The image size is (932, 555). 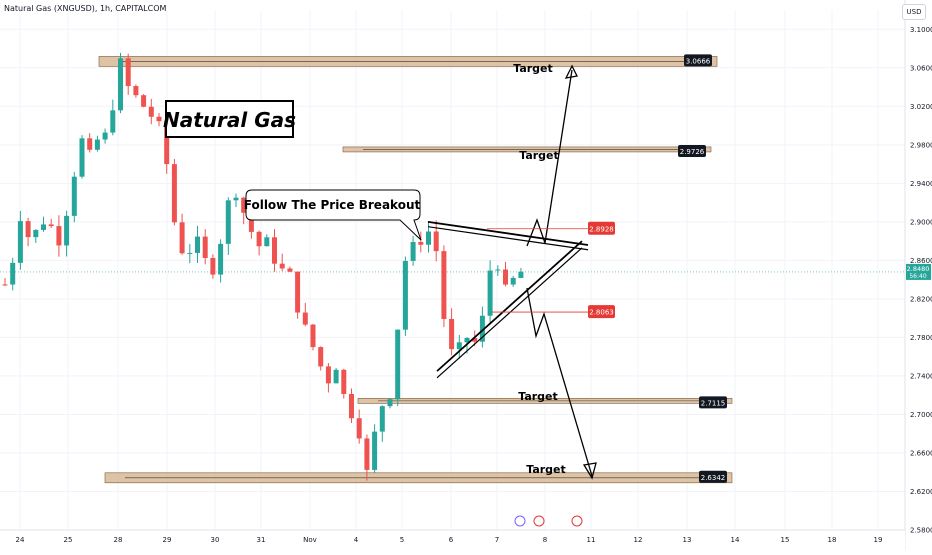 I want to click on y-tick-label: 2.8600, so click(x=921, y=261).